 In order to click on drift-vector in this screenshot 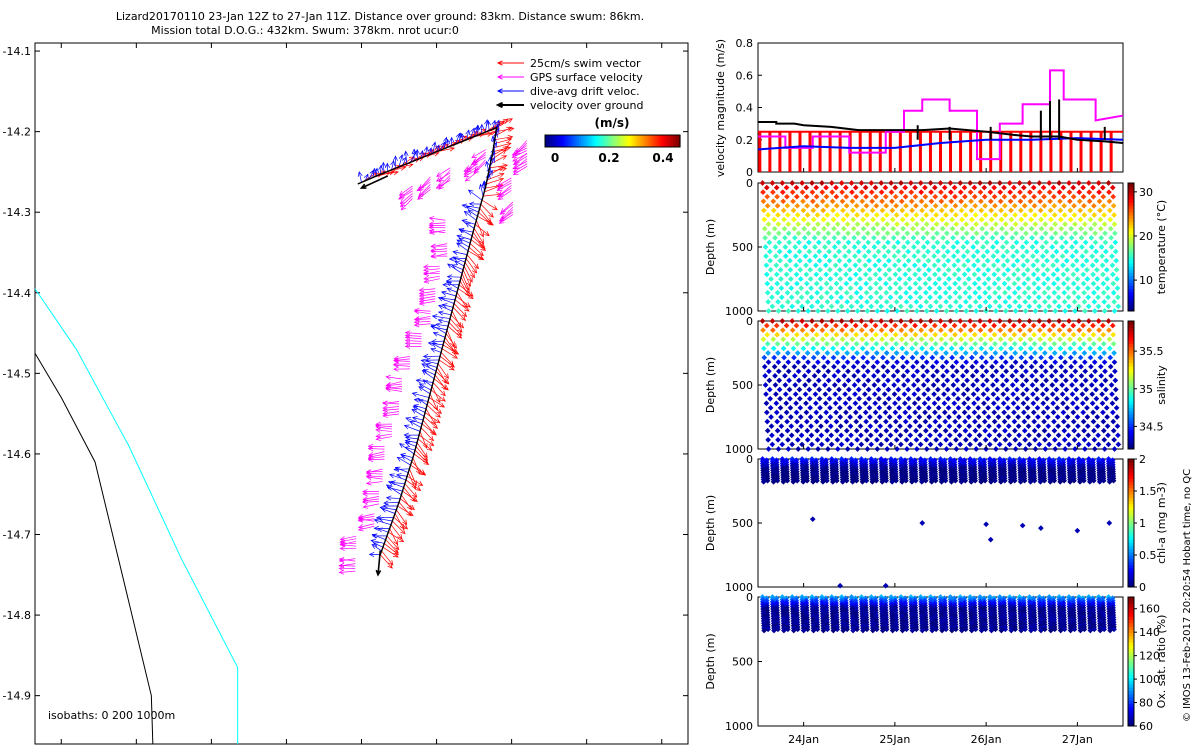, I will do `click(486, 126)`.